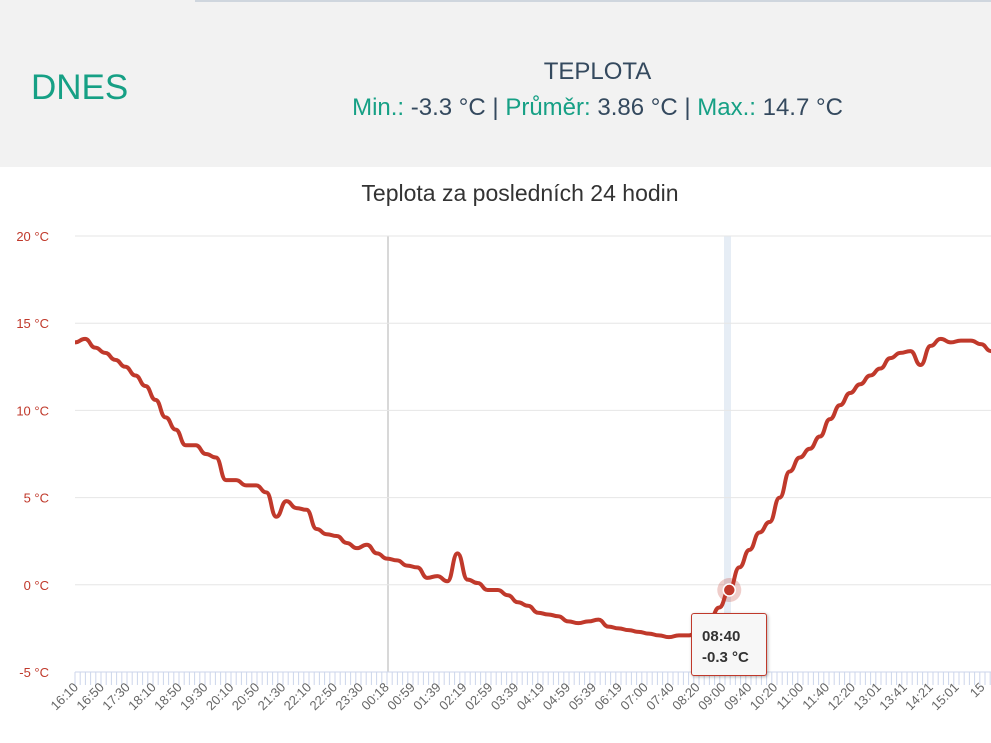  What do you see at coordinates (65, 697) in the screenshot?
I see `x-tick-label: 16:10` at bounding box center [65, 697].